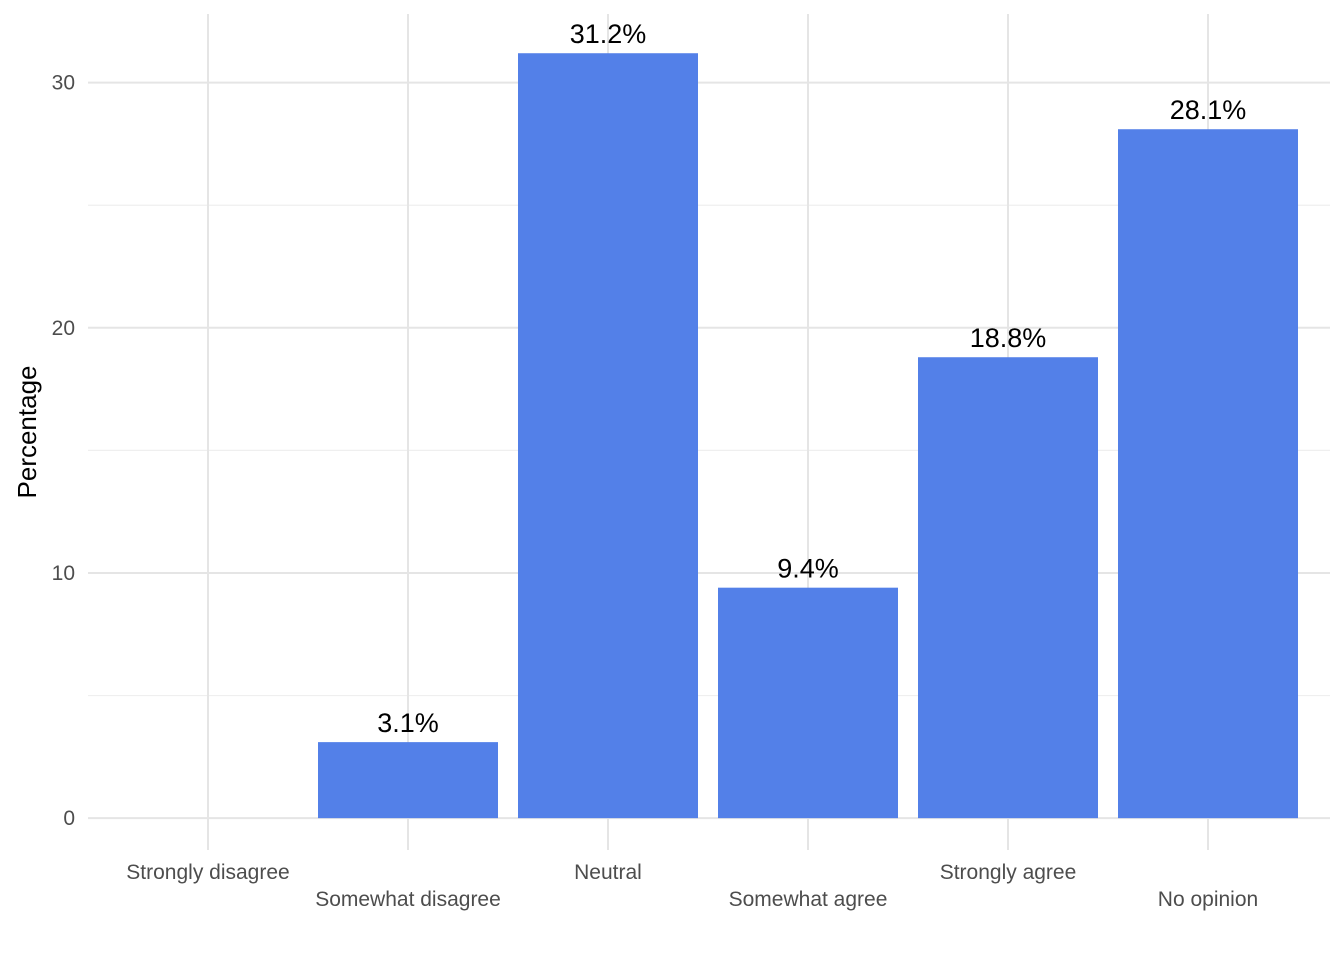  I want to click on x-tick-label: No opinion, so click(1208, 899).